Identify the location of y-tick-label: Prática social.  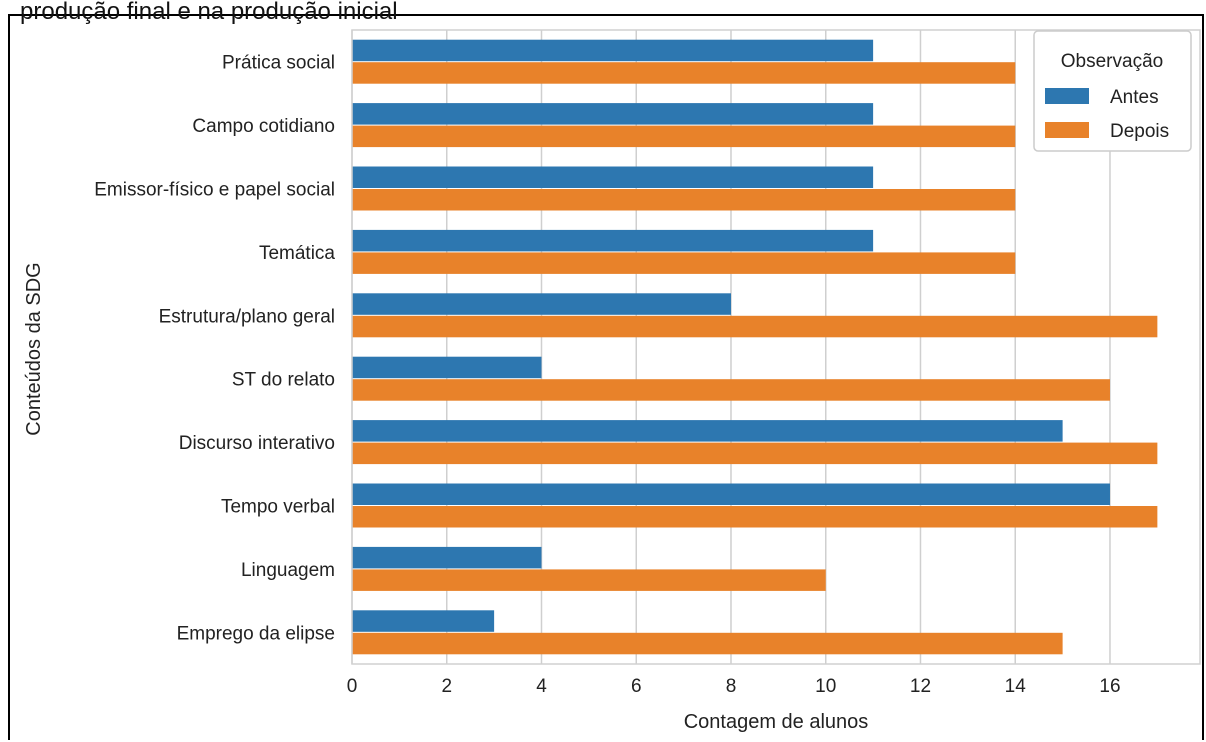
(278, 63).